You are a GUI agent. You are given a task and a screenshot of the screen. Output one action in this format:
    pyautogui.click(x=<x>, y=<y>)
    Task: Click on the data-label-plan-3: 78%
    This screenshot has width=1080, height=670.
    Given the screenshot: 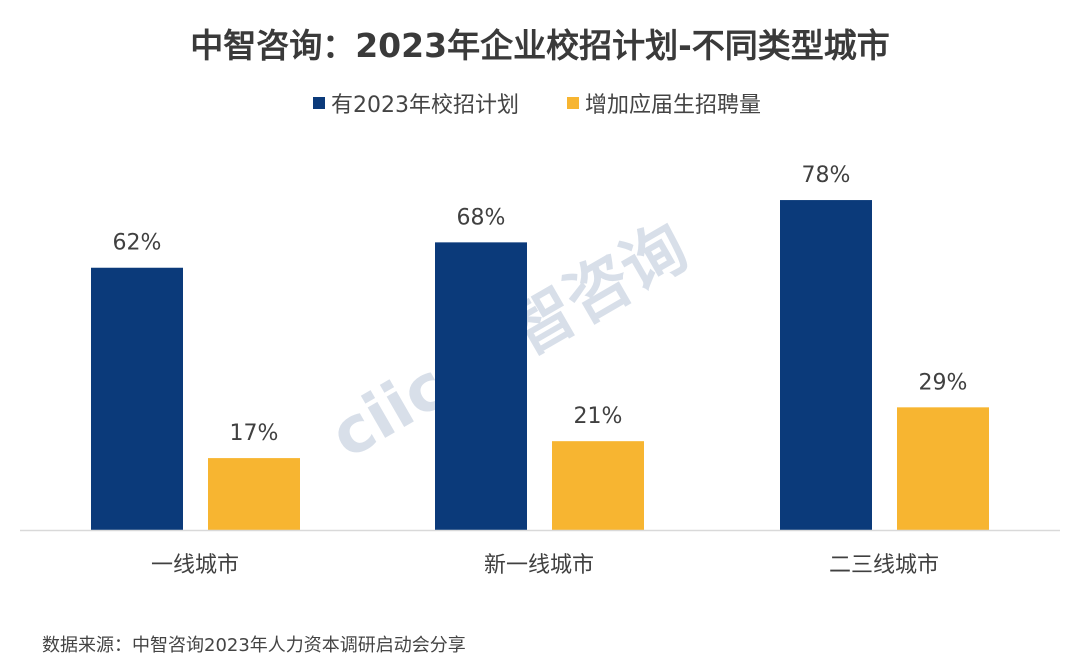 What is the action you would take?
    pyautogui.click(x=826, y=175)
    